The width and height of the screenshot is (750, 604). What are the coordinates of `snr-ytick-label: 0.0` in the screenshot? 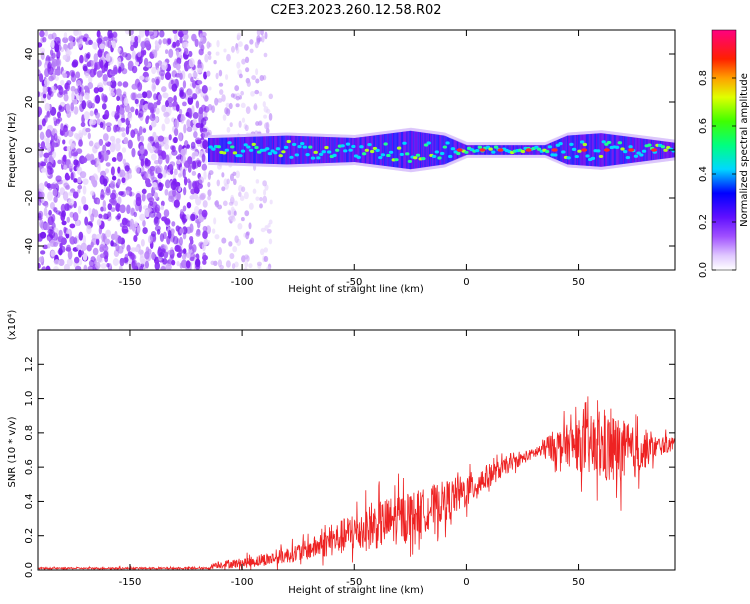 It's located at (29, 570).